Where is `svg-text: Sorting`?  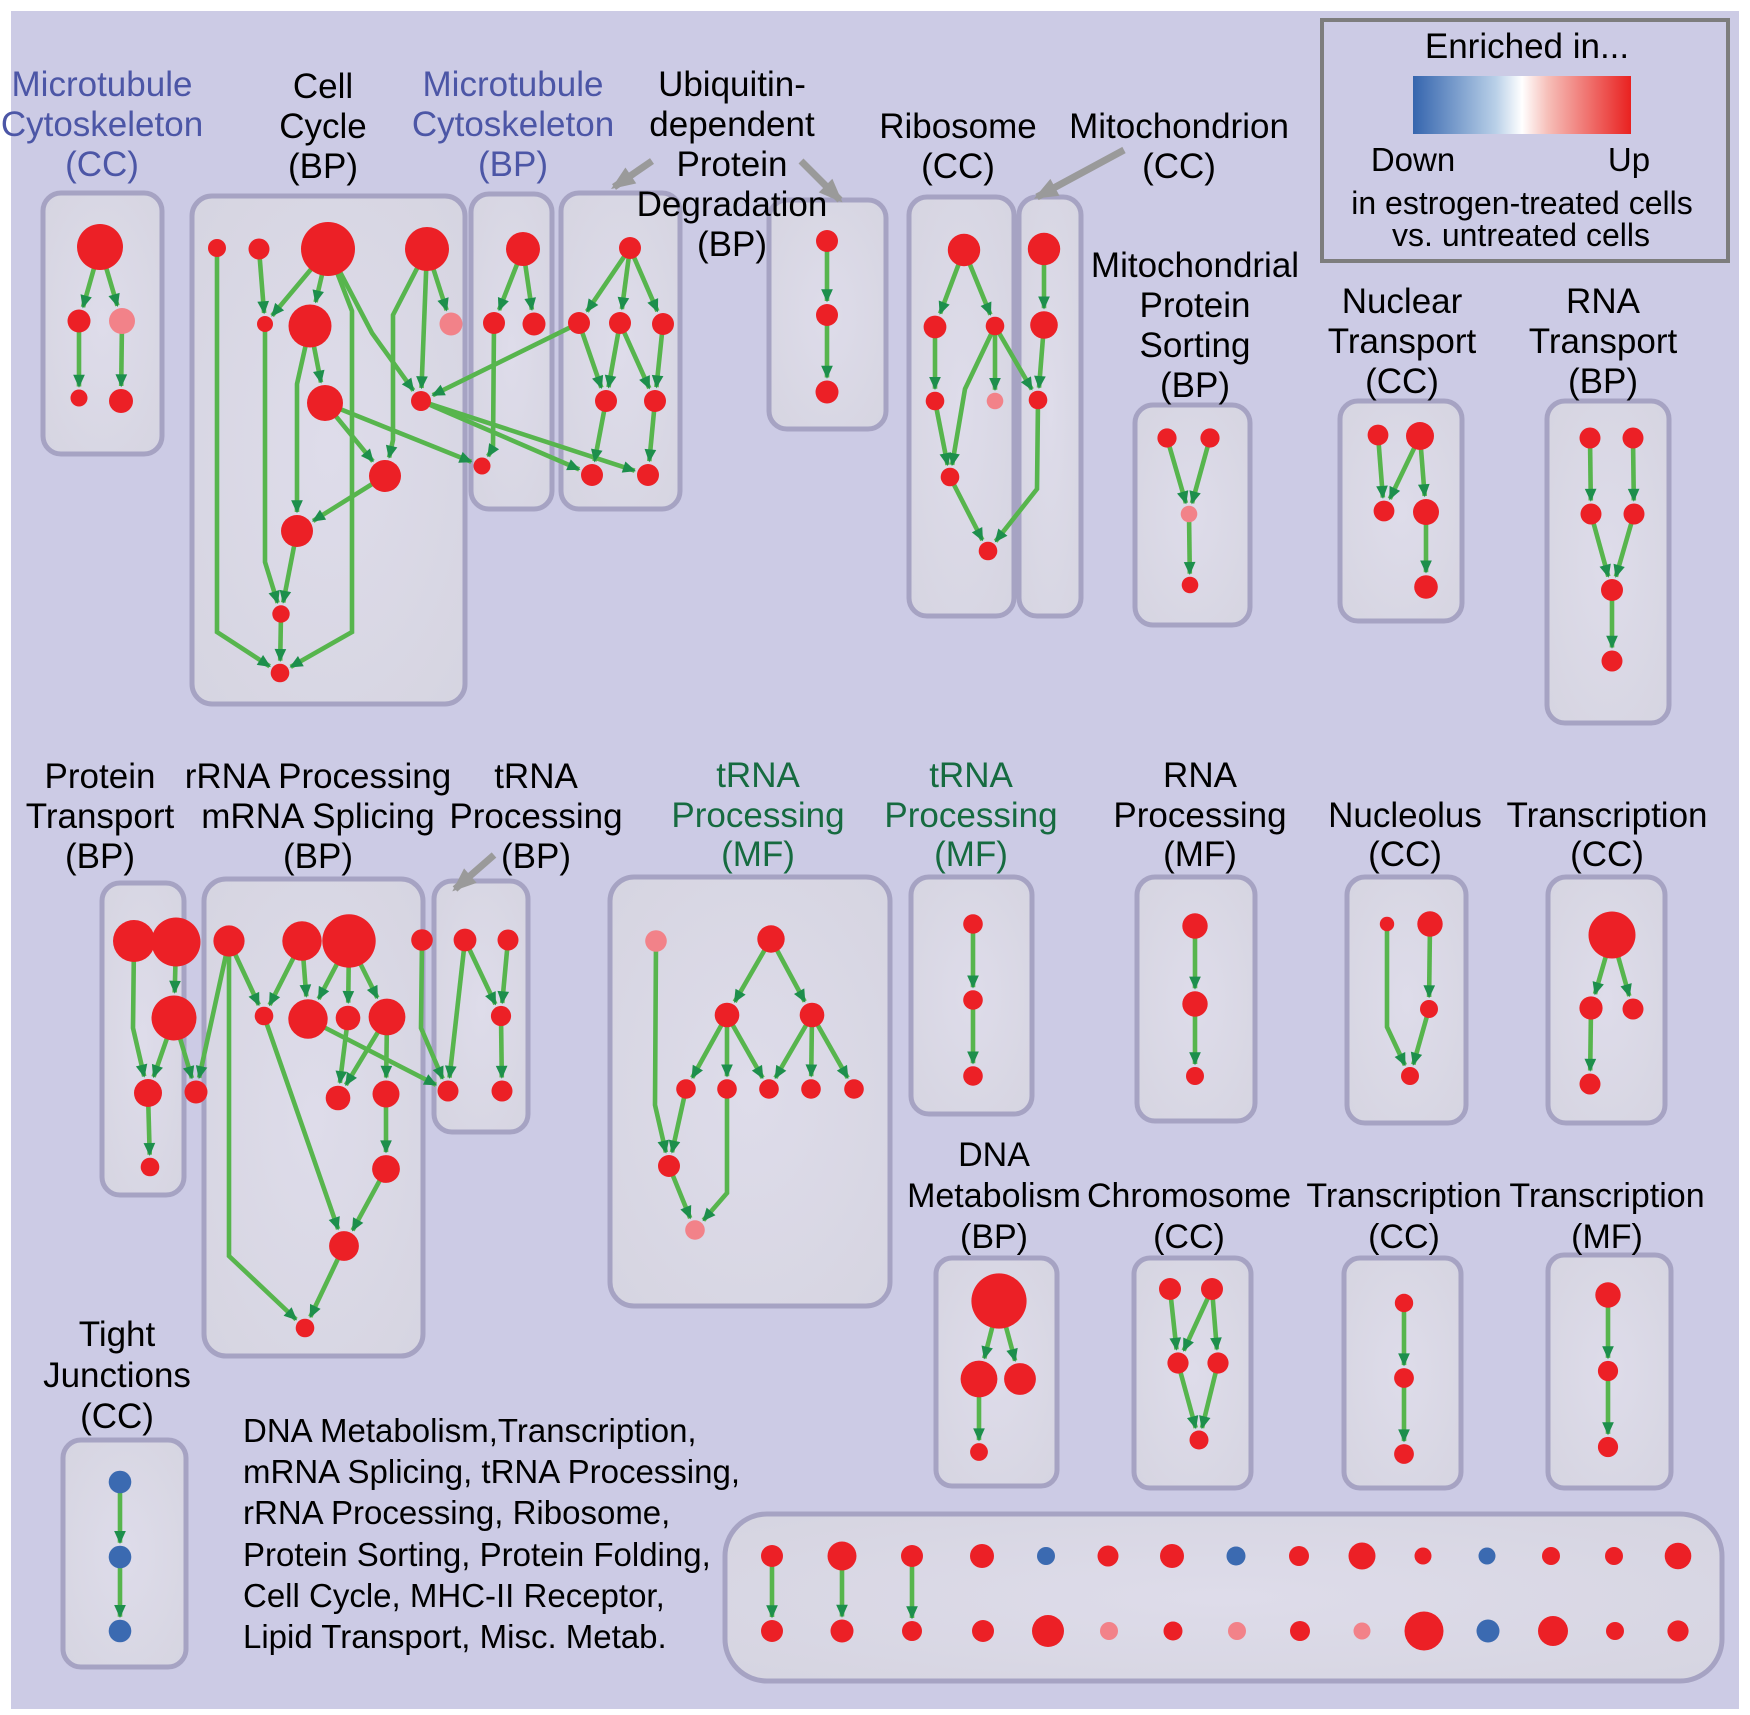 svg-text: Sorting is located at coordinates (1195, 345).